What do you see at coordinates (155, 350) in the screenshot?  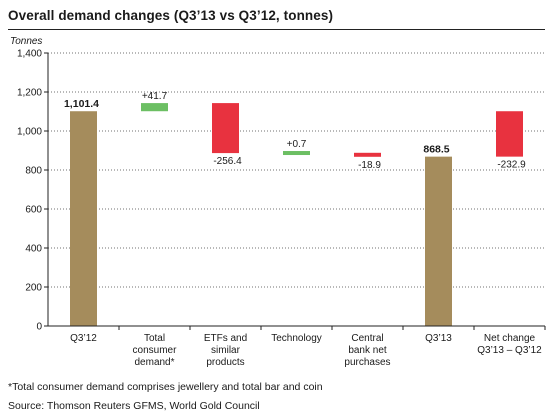 I see `x-tick-label: Total consumer demand*` at bounding box center [155, 350].